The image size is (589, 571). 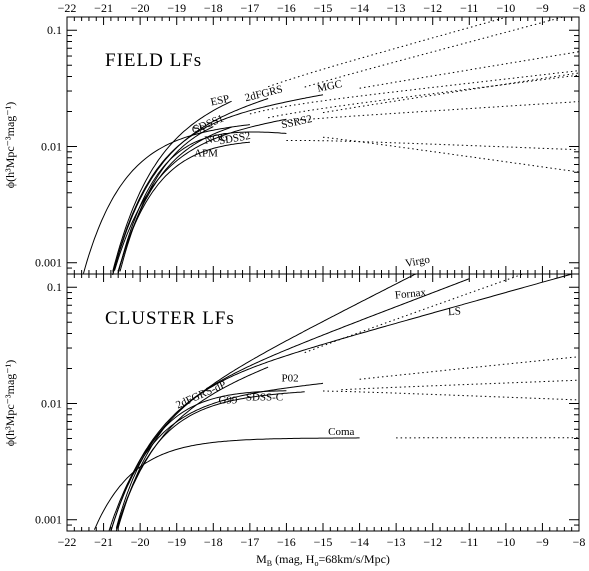 I want to click on lf-curve-mgc, so click(x=218, y=184).